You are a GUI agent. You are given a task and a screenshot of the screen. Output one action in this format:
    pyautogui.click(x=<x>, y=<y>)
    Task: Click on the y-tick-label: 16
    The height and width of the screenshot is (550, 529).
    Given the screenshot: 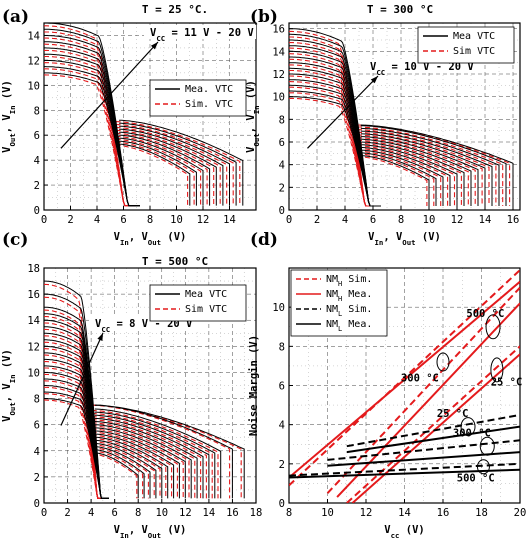 What is the action you would take?
    pyautogui.click(x=33, y=295)
    